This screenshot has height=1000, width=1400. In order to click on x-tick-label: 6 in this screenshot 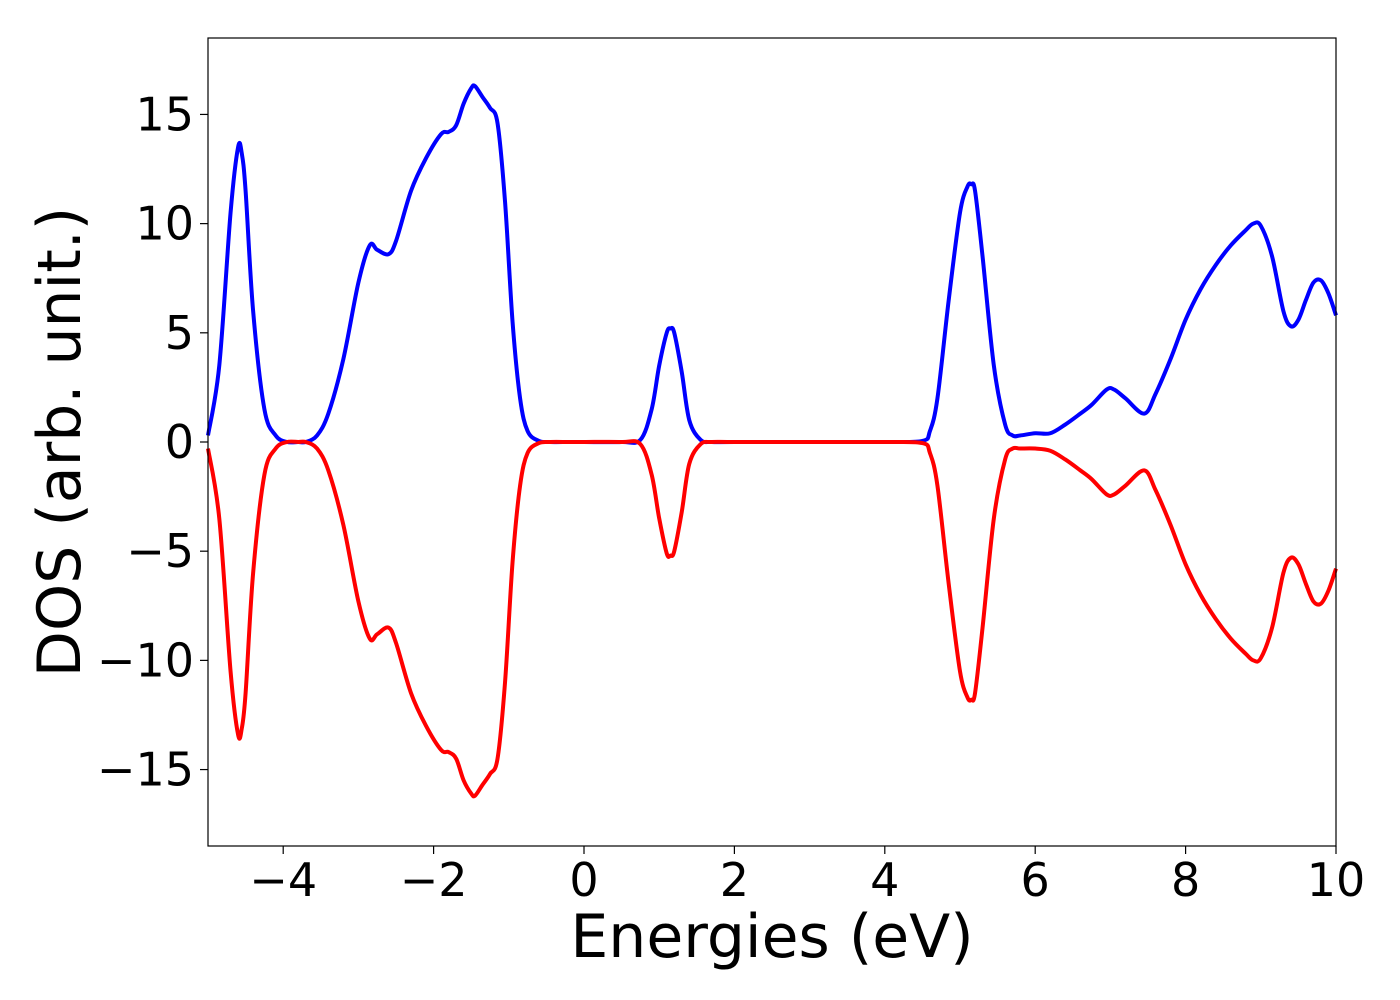, I will do `click(1035, 880)`.